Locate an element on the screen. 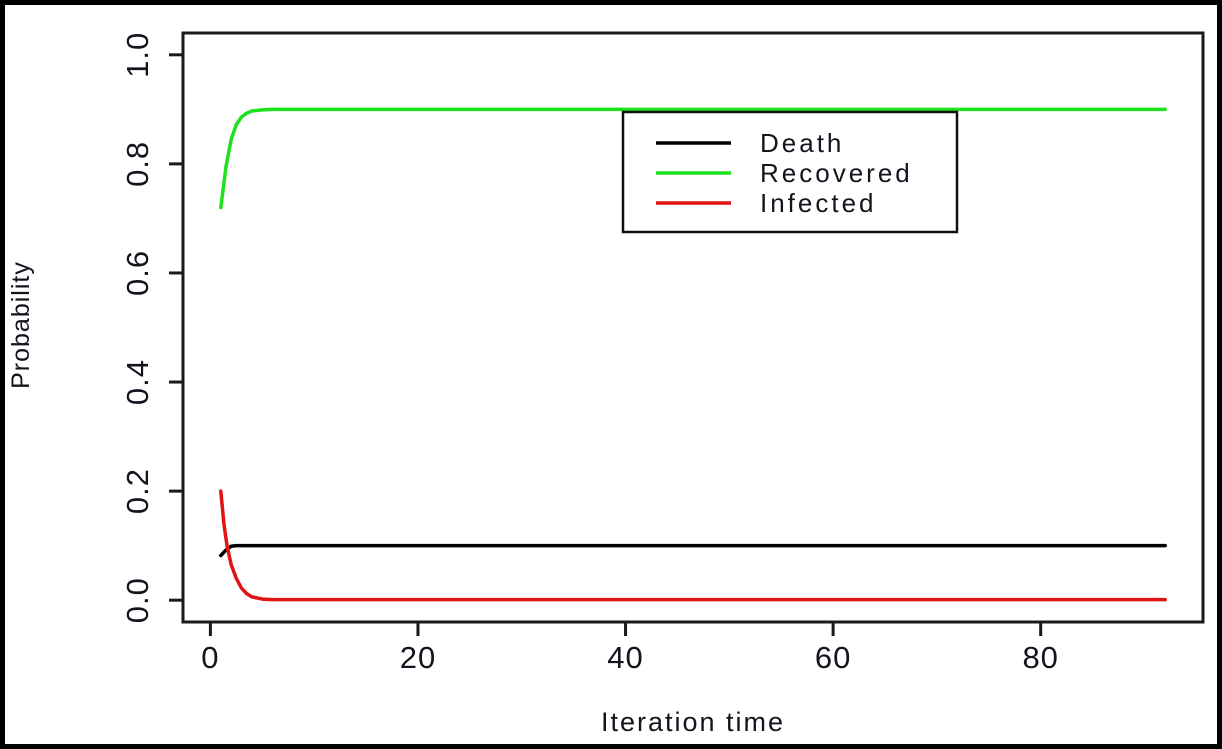  x-tick-label: 20 is located at coordinates (418, 657).